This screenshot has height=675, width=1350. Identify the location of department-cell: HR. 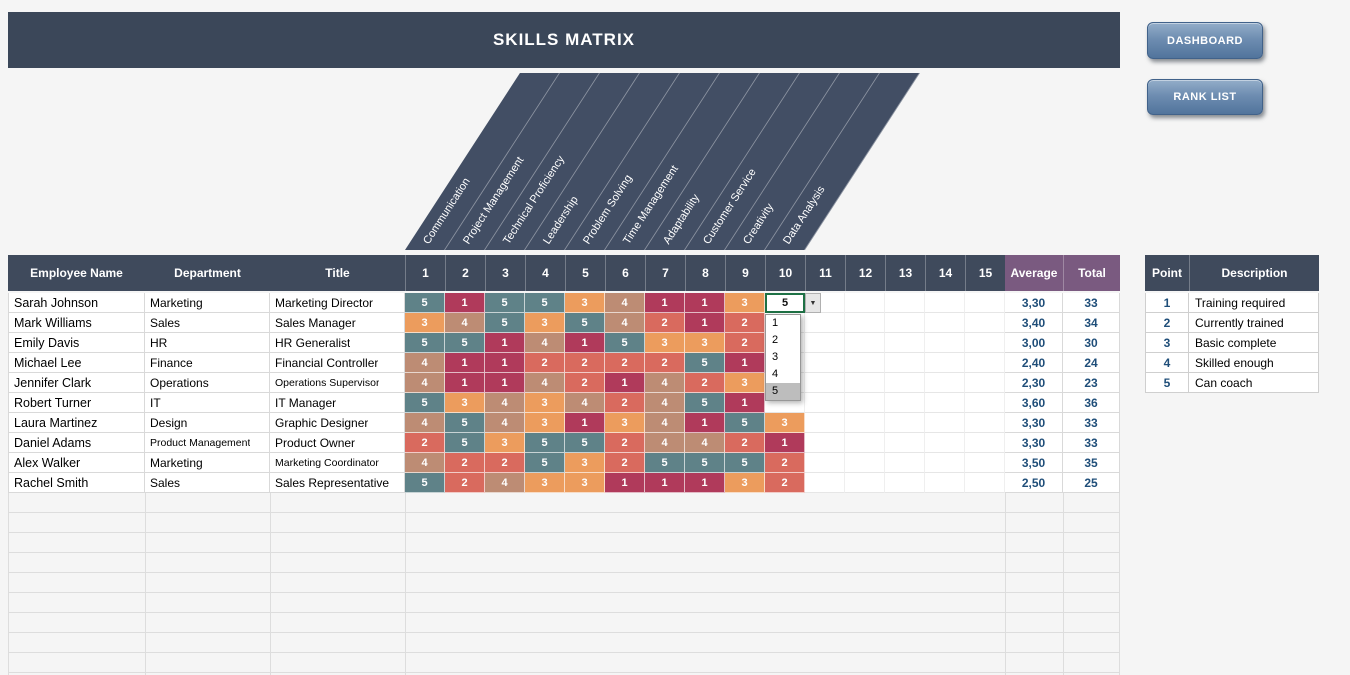
(207, 343).